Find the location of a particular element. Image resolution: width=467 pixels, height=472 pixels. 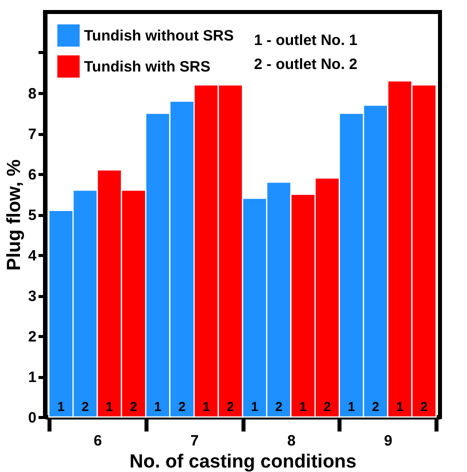

y-axis-title: Plug flow, % is located at coordinates (15, 215).